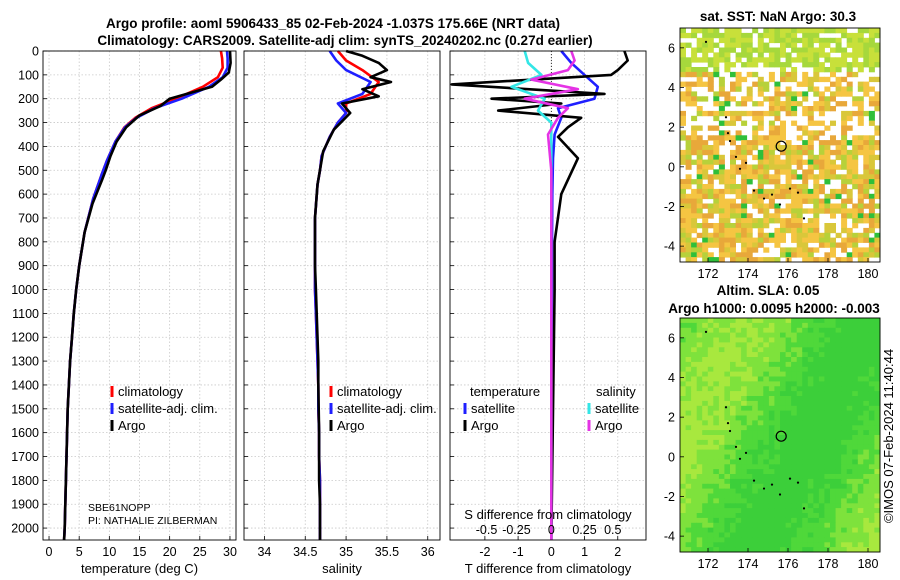 This screenshot has height=580, width=900. Describe the element at coordinates (487, 530) in the screenshot. I see `s-tick-label: -0.5` at that location.